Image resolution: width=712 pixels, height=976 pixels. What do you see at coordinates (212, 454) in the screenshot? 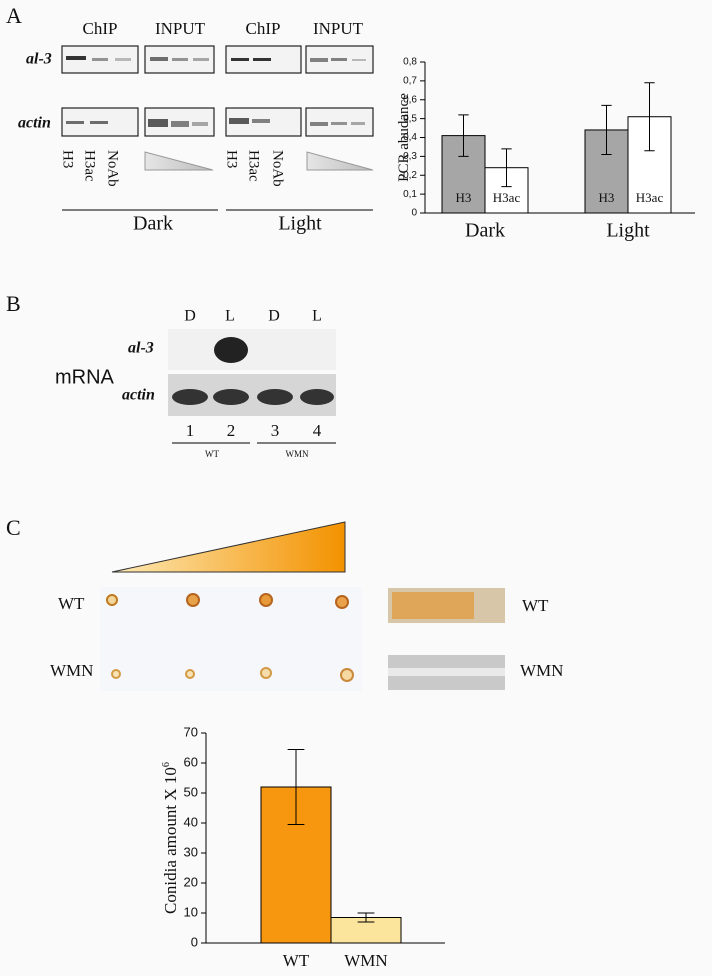
I see `group-label: WT` at bounding box center [212, 454].